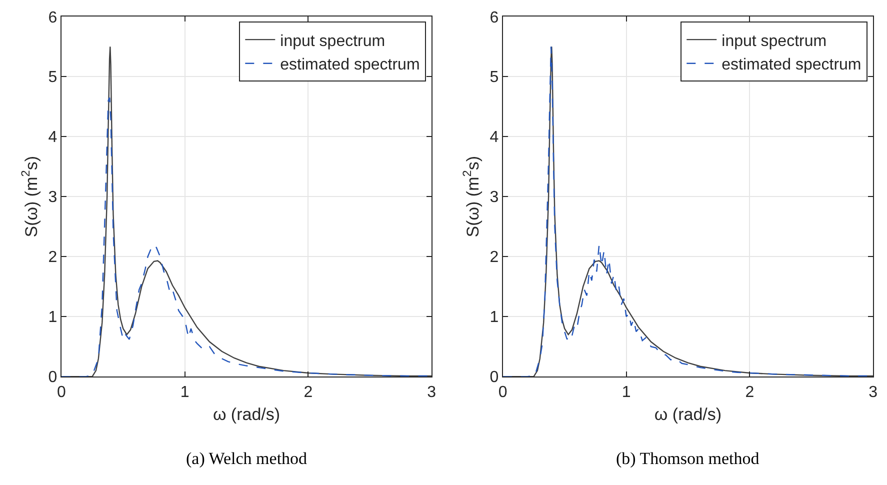 The image size is (887, 485). Describe the element at coordinates (247, 458) in the screenshot. I see `text: (a) Welch method` at that location.